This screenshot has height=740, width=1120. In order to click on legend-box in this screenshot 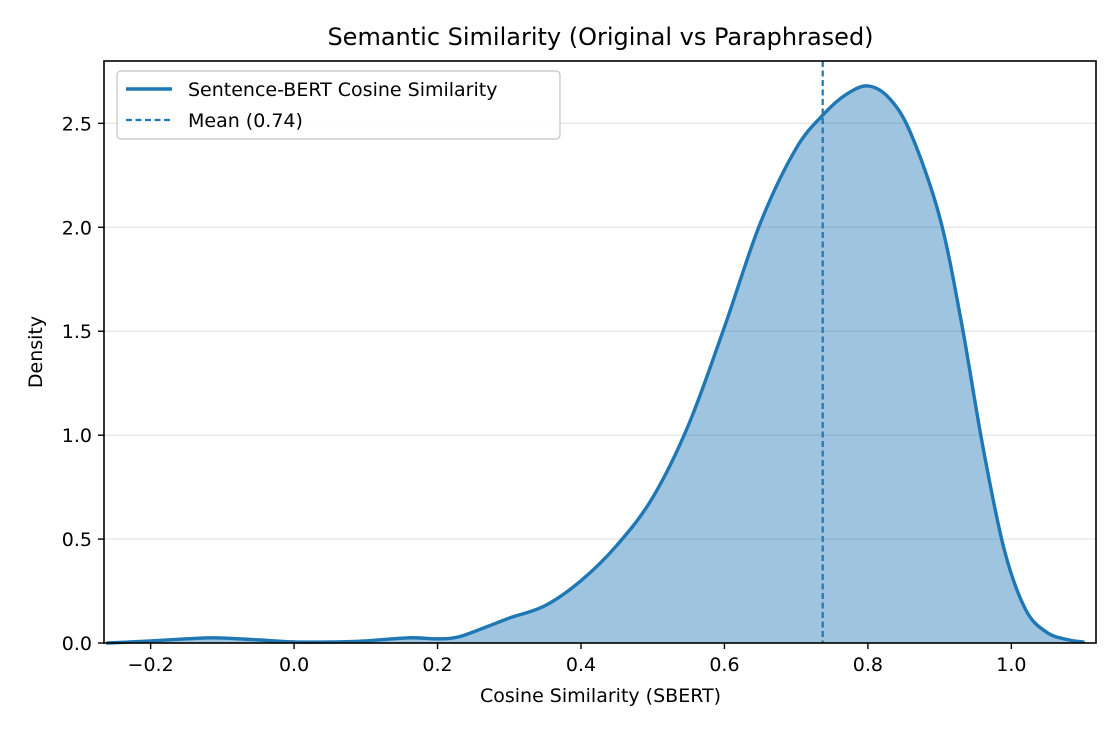, I will do `click(338, 105)`.